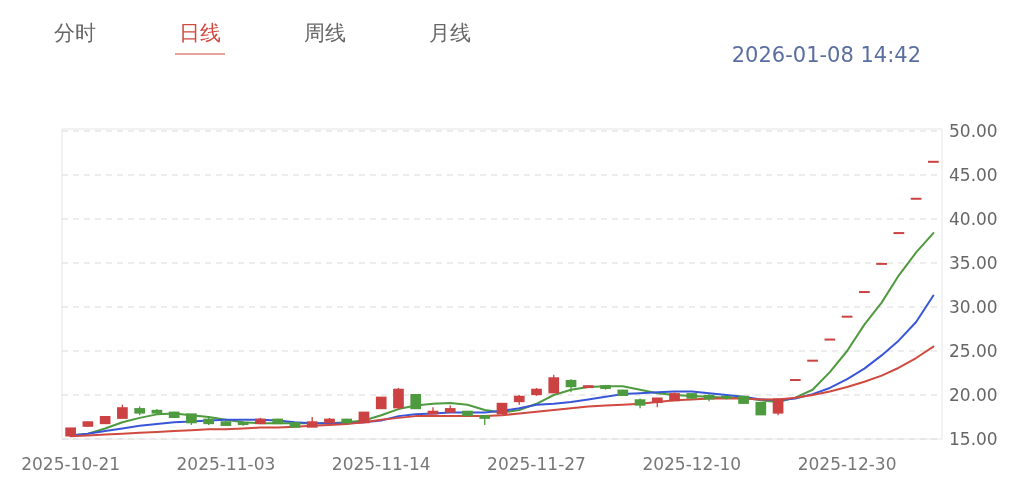  I want to click on y-tick-label: 25.00, so click(973, 351).